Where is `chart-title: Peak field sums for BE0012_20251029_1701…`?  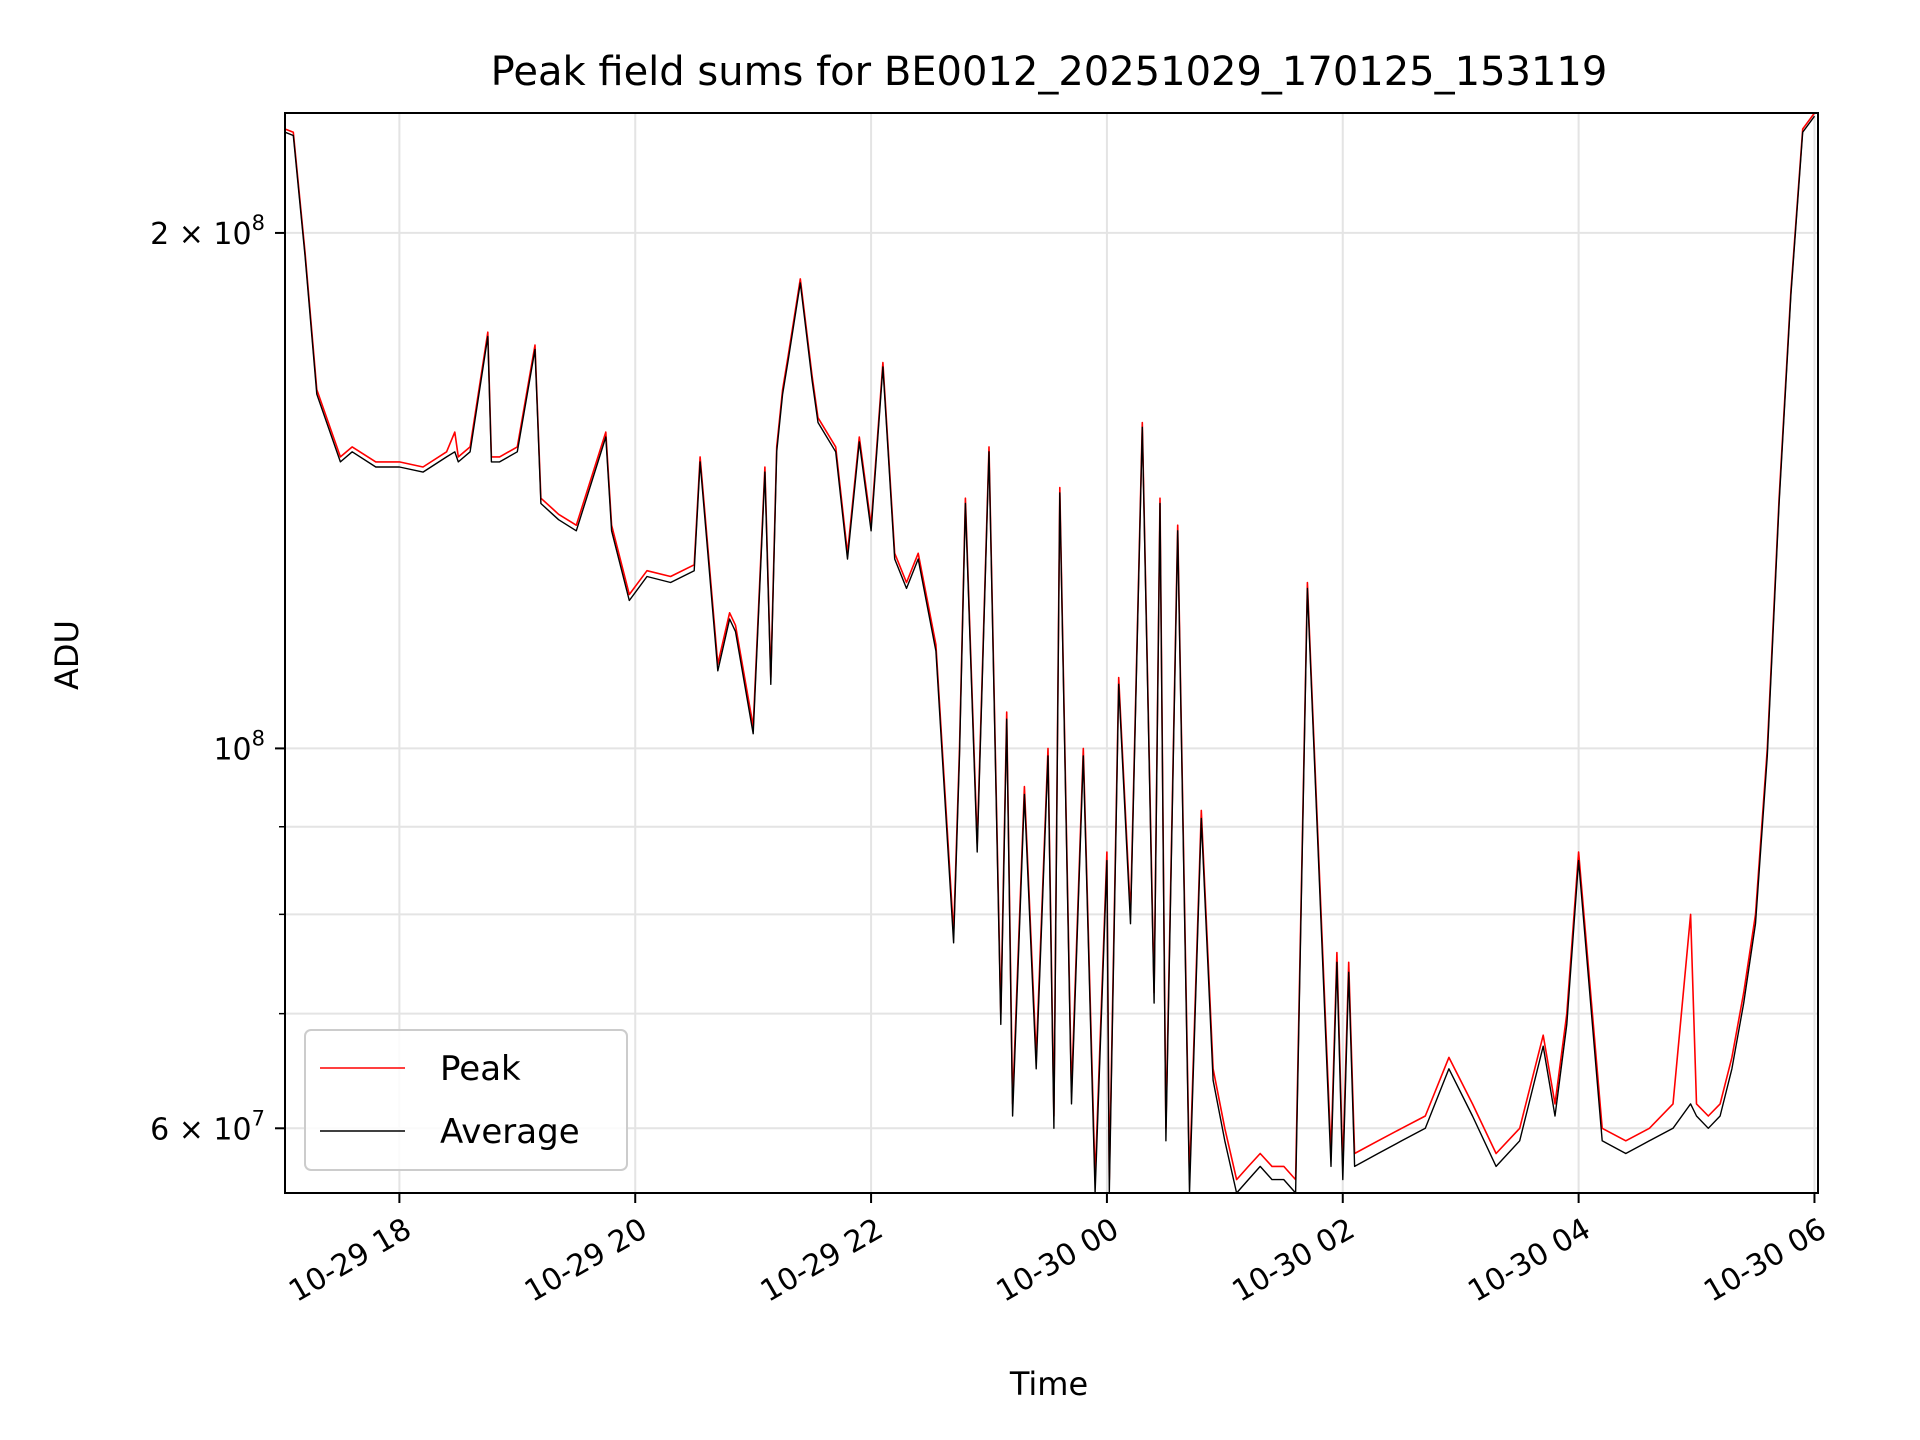 chart-title: Peak field sums for BE0012_20251029_1701… is located at coordinates (1049, 72).